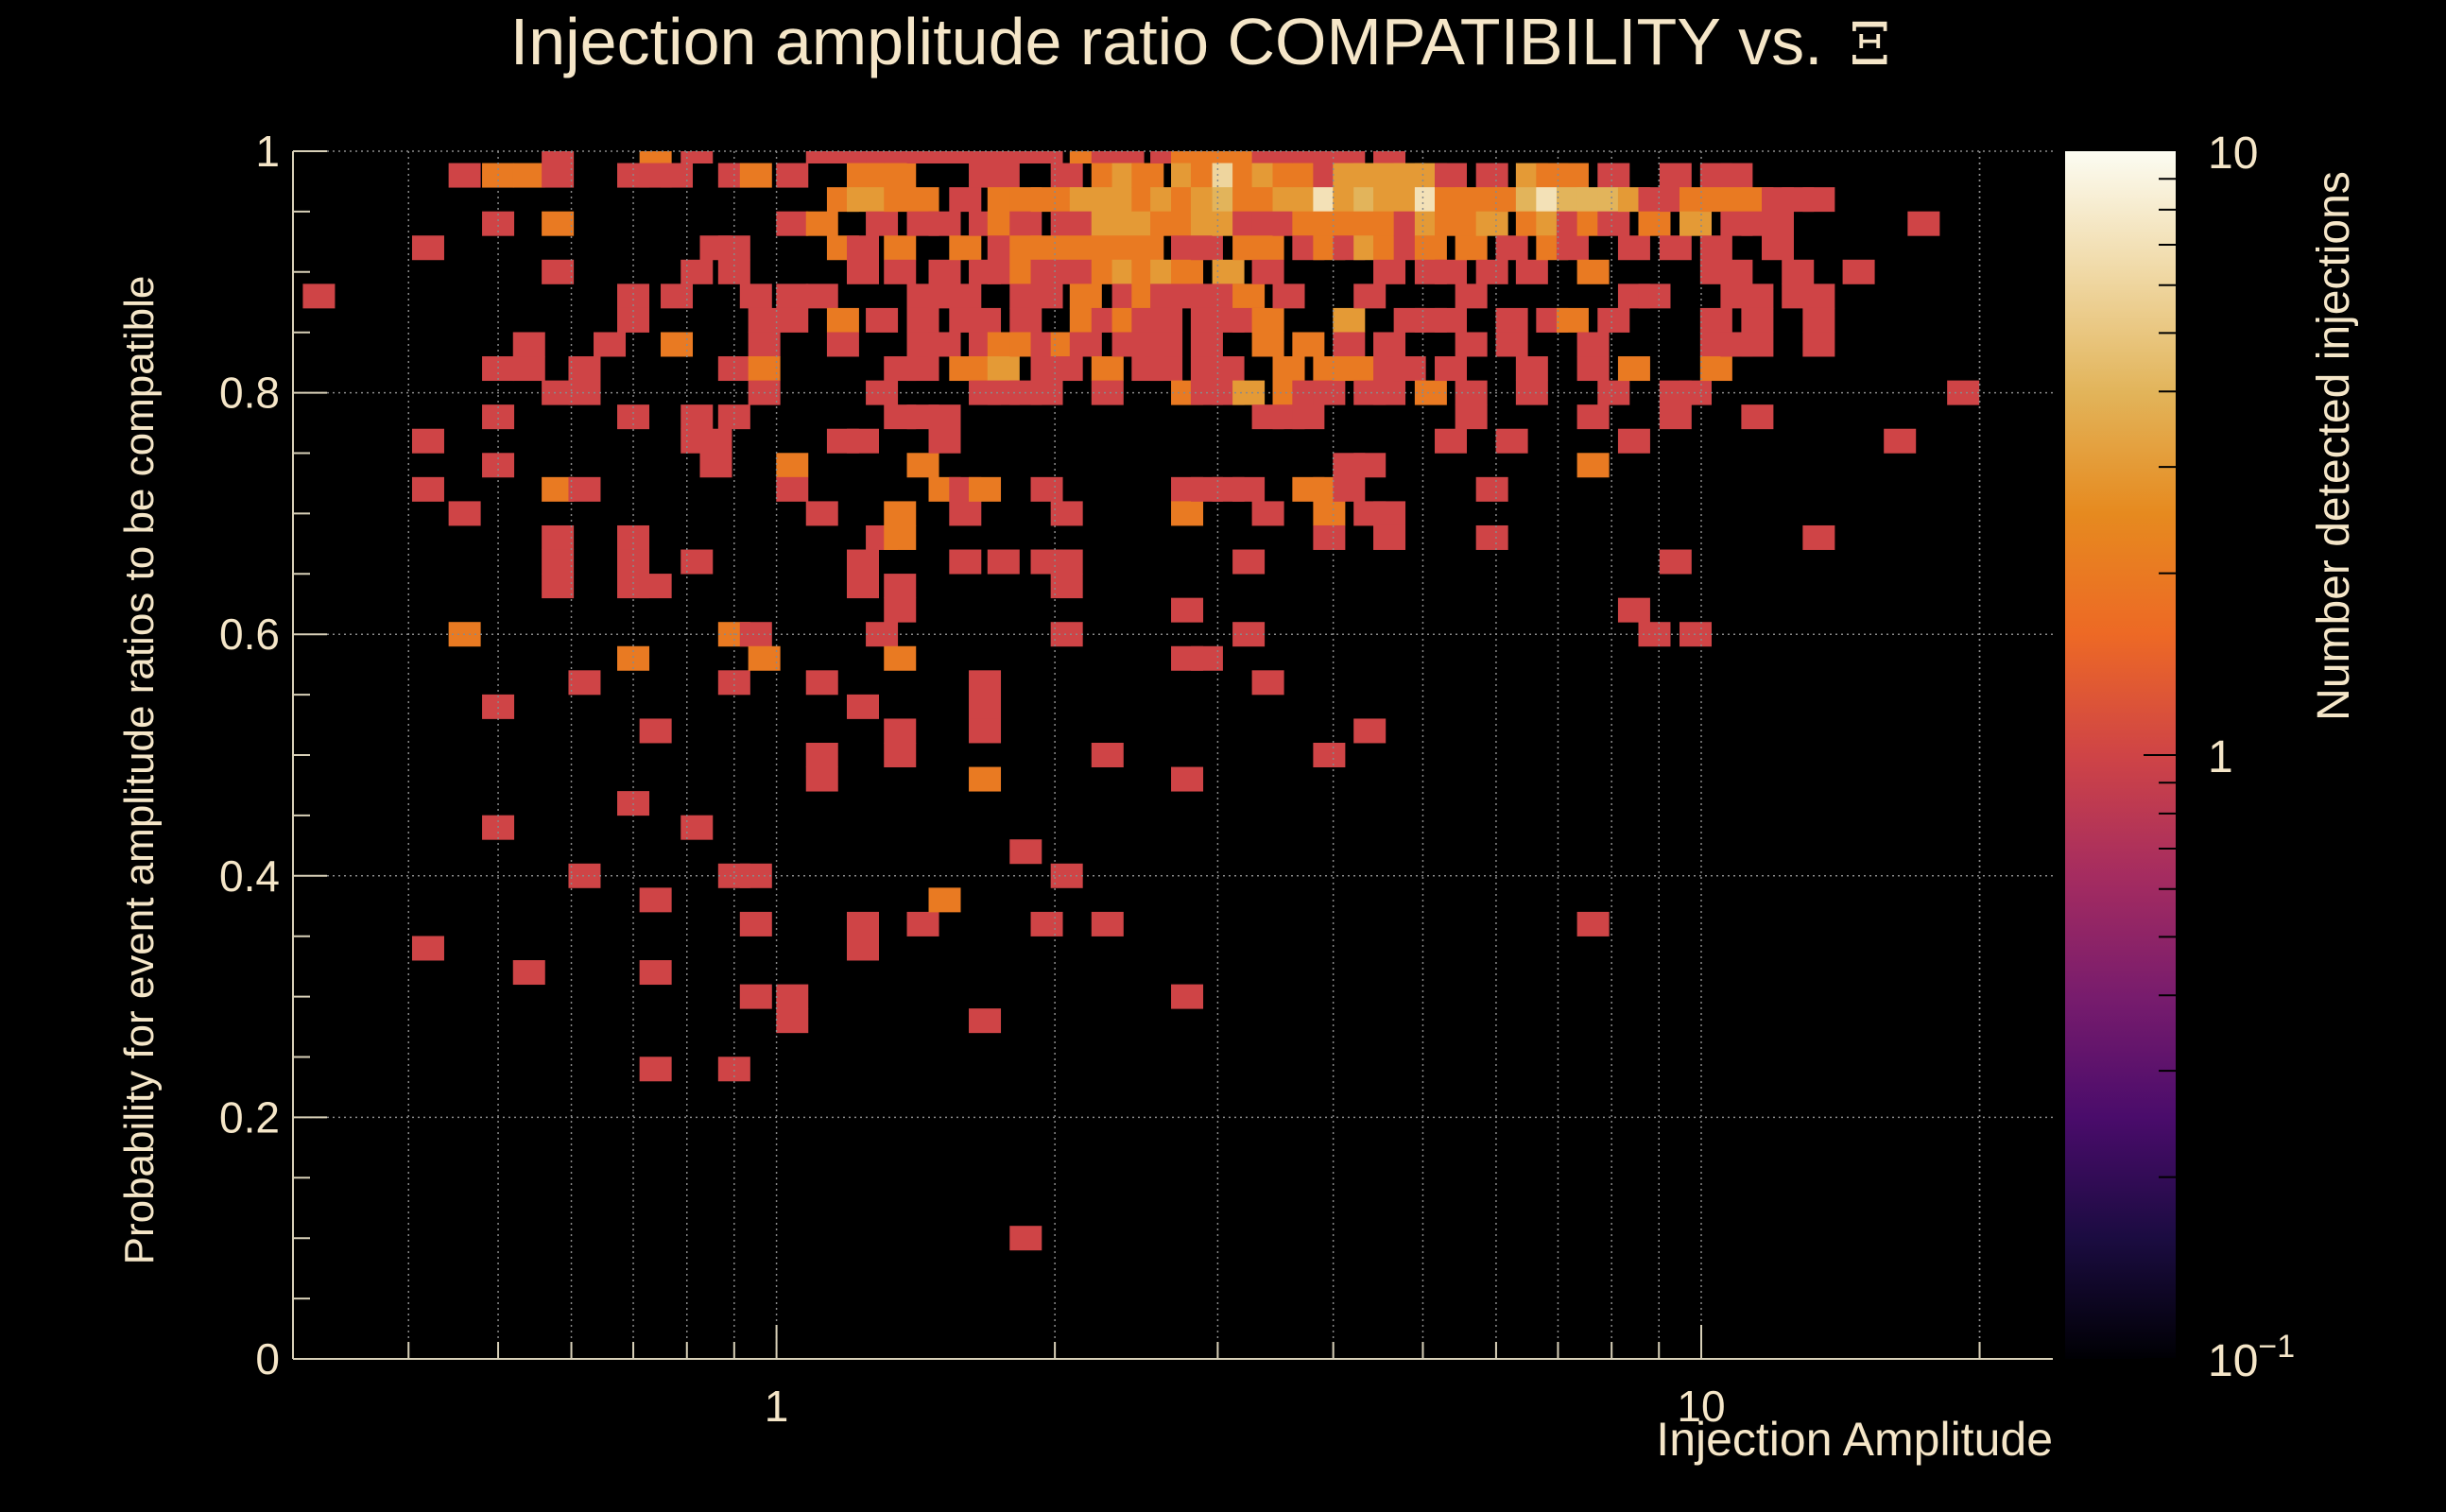 The width and height of the screenshot is (2446, 1512). What do you see at coordinates (1701, 1406) in the screenshot?
I see `x-tick-label: 10` at bounding box center [1701, 1406].